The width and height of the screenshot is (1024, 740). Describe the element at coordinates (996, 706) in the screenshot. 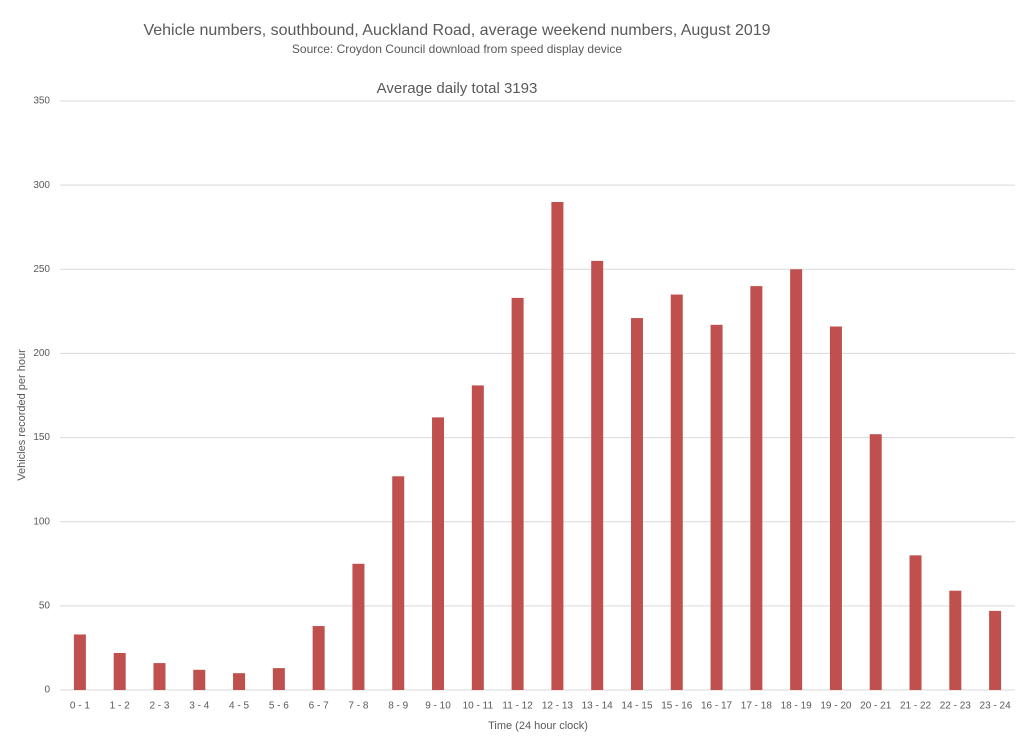

I see `x-tick-label: 23 - 24` at that location.